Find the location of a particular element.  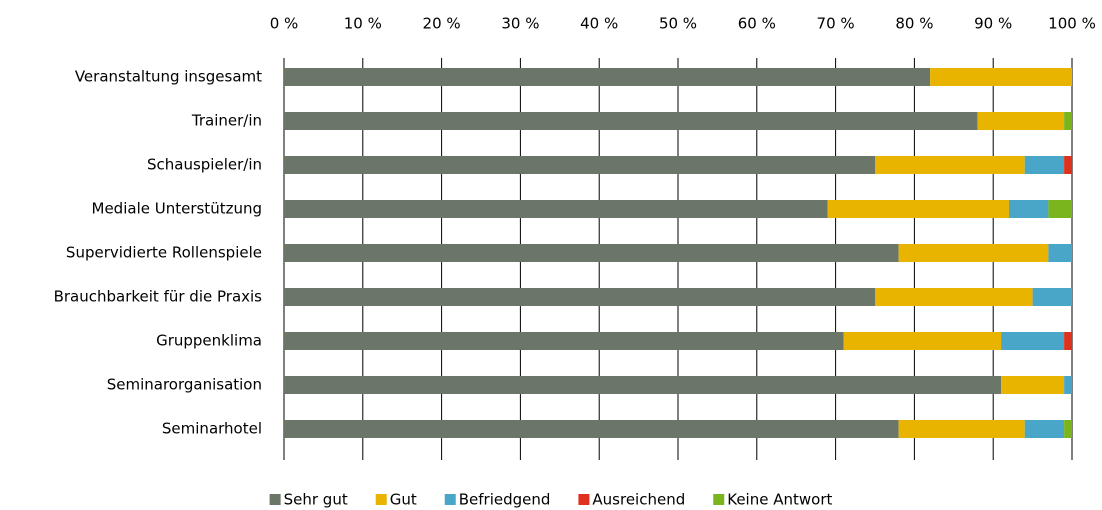

legend-label: Befriedgend is located at coordinates (505, 500).